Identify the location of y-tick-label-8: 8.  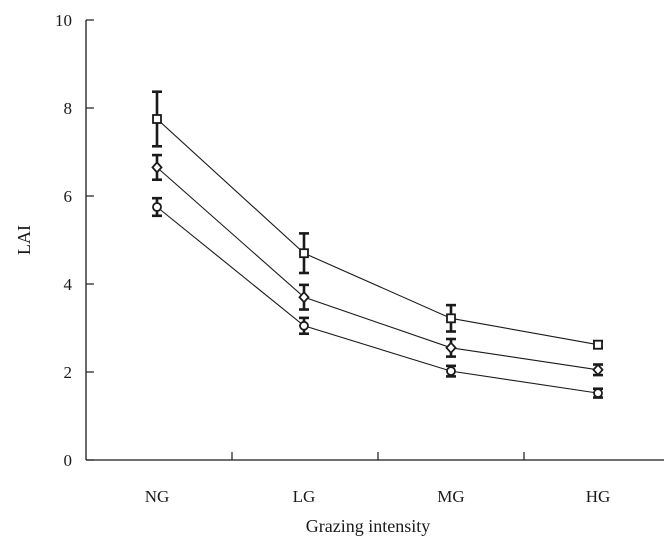
(68, 108).